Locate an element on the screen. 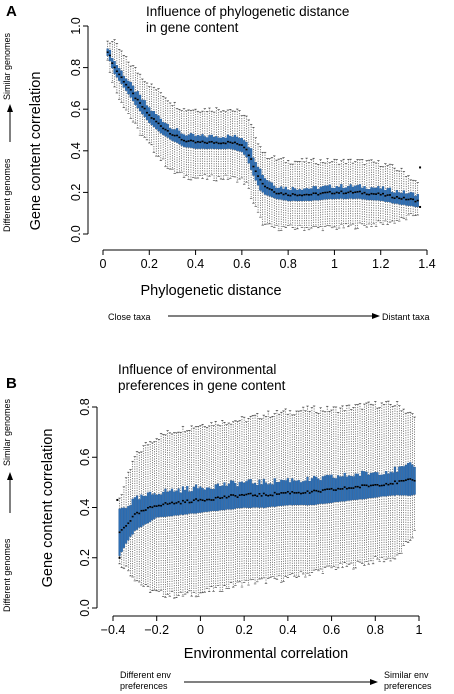  panel-a-letter: A is located at coordinates (11, 11).